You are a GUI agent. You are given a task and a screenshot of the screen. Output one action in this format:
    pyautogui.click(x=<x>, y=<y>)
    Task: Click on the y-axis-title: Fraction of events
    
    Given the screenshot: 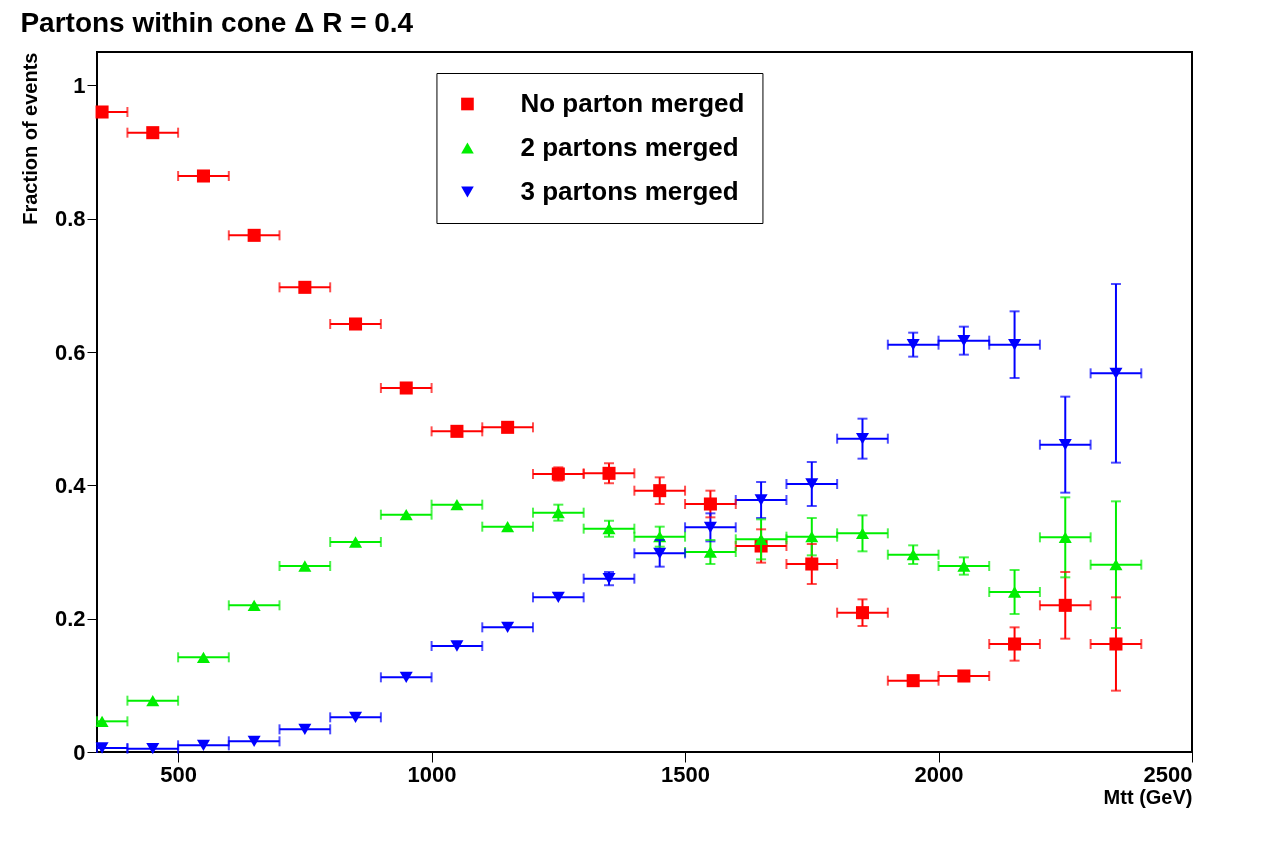 What is the action you would take?
    pyautogui.click(x=29, y=138)
    